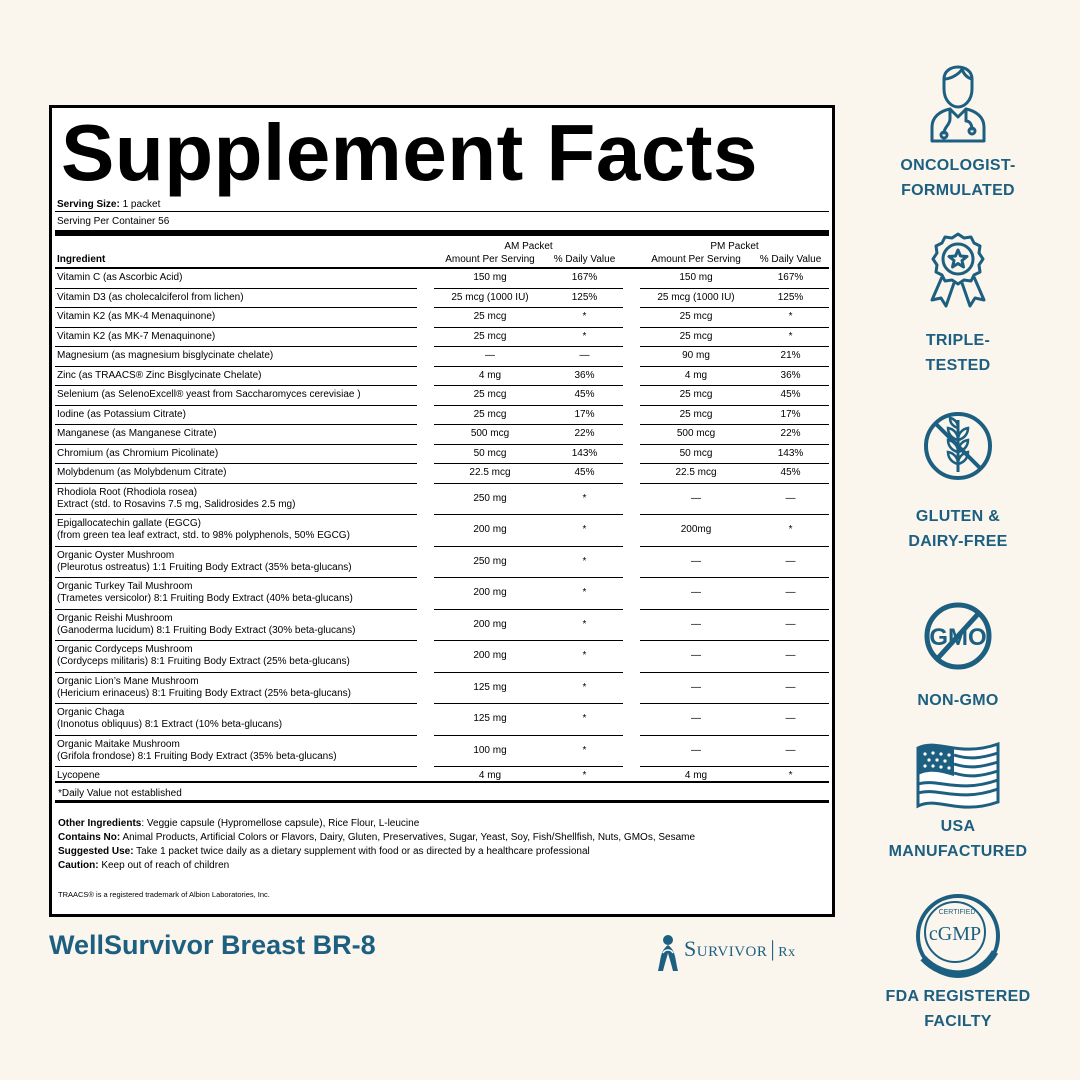 The image size is (1080, 1080). I want to click on pm-amount: 200mg, so click(696, 530).